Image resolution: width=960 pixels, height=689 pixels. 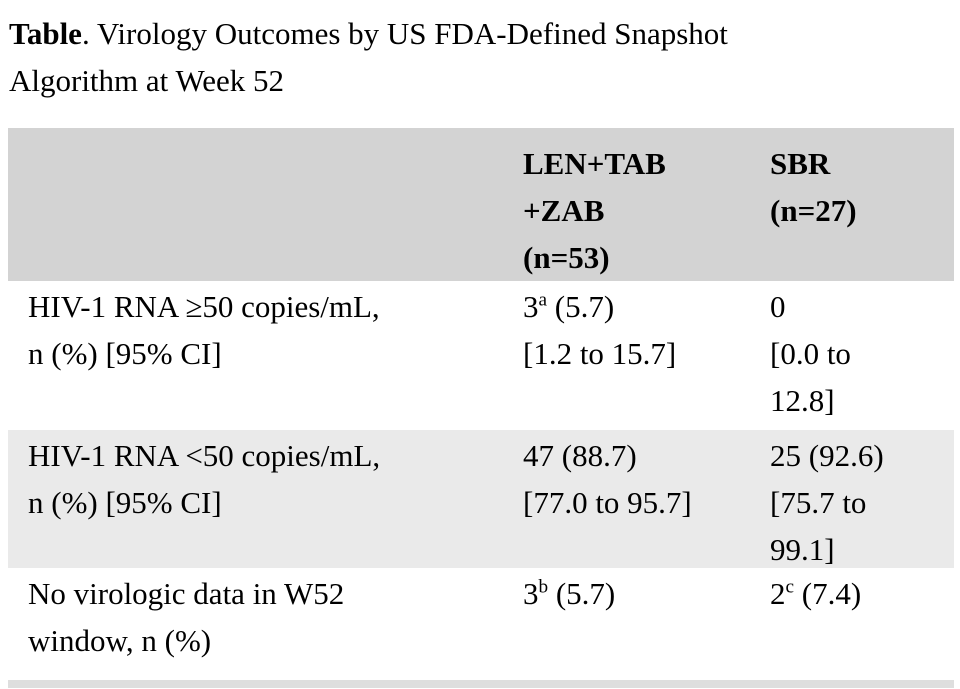 I want to click on value-line: 2c (7.4), so click(x=862, y=593).